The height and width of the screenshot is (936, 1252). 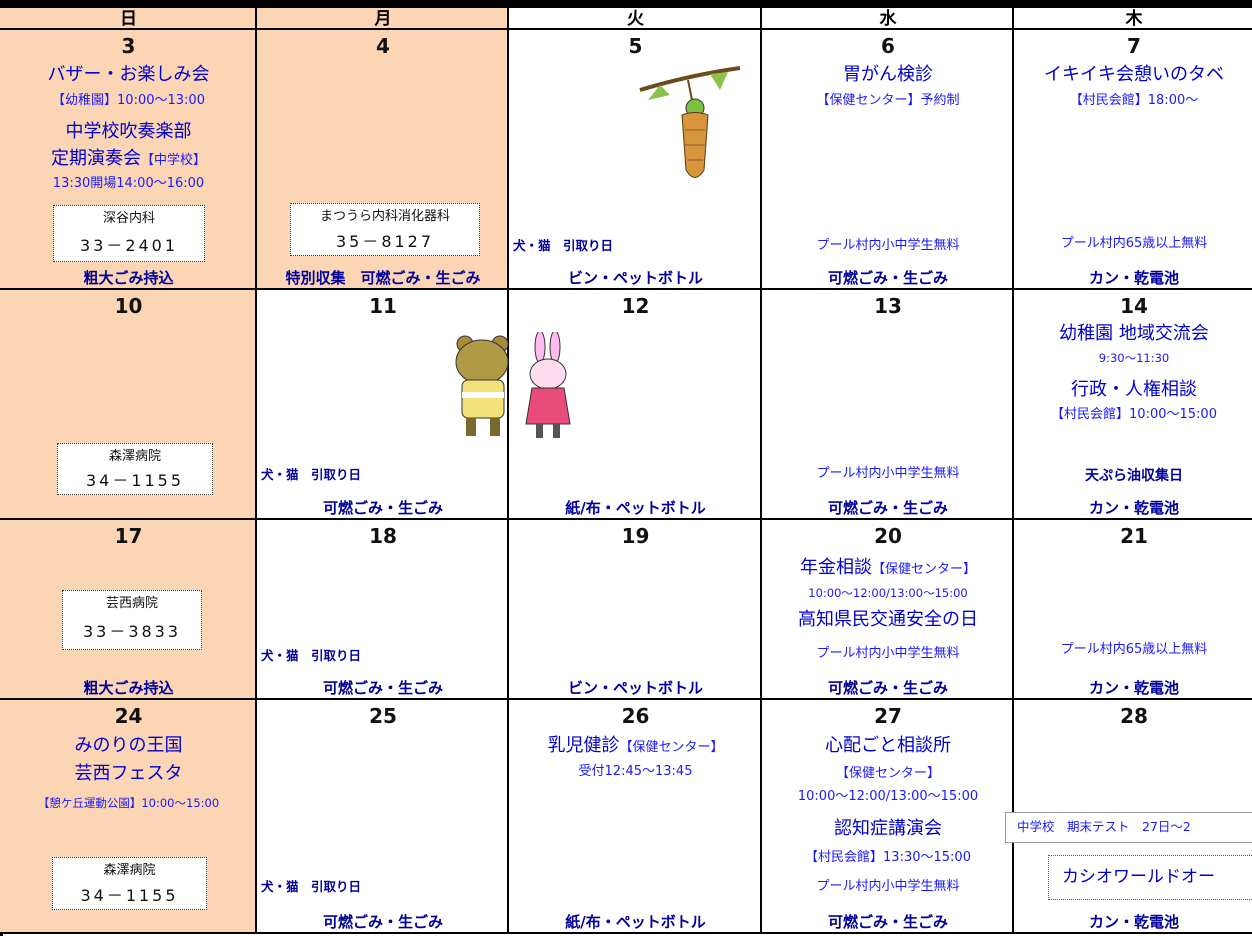 I want to click on acorn-illustration, so click(x=690, y=122).